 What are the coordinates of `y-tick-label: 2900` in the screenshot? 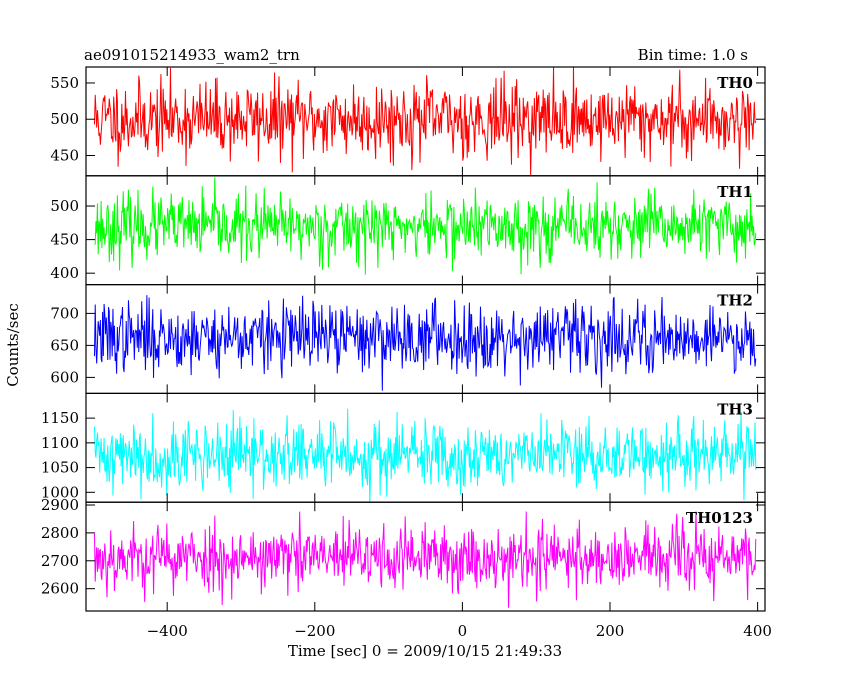 It's located at (60, 505).